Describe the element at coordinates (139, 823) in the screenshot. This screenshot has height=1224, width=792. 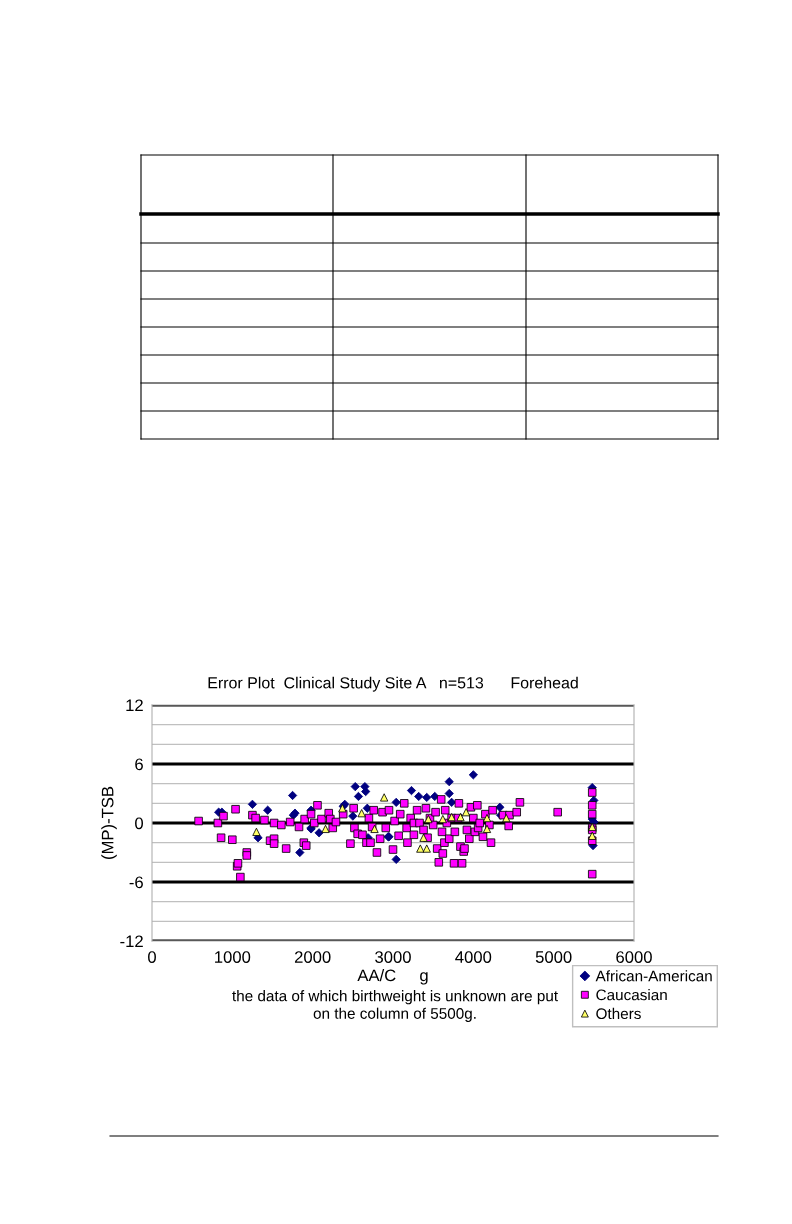
I see `y-tick-label: 0` at that location.